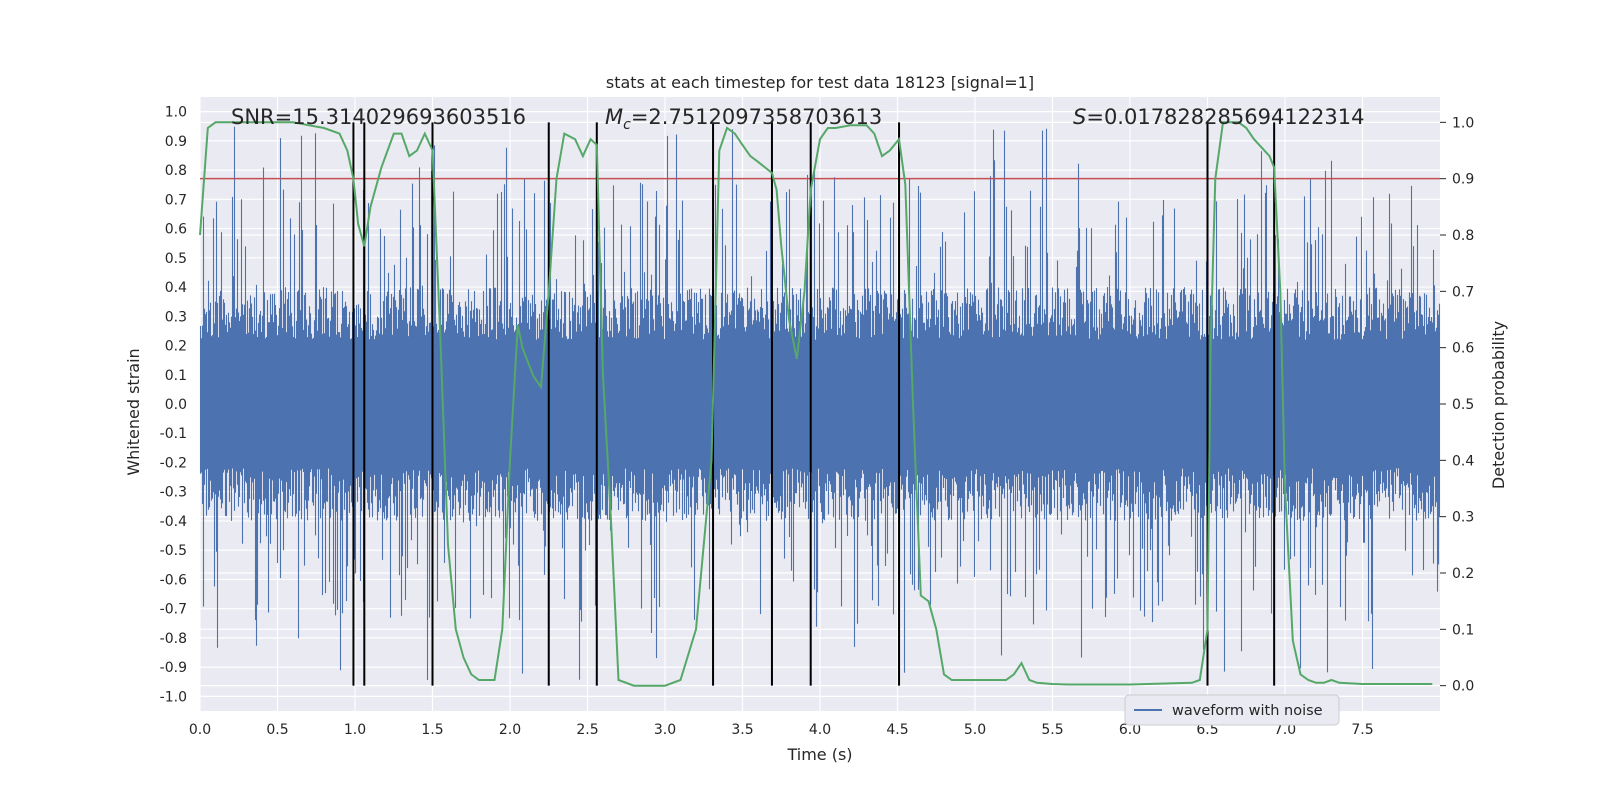 The height and width of the screenshot is (800, 1600). What do you see at coordinates (176, 376) in the screenshot?
I see `y-tick-label: 0.1` at bounding box center [176, 376].